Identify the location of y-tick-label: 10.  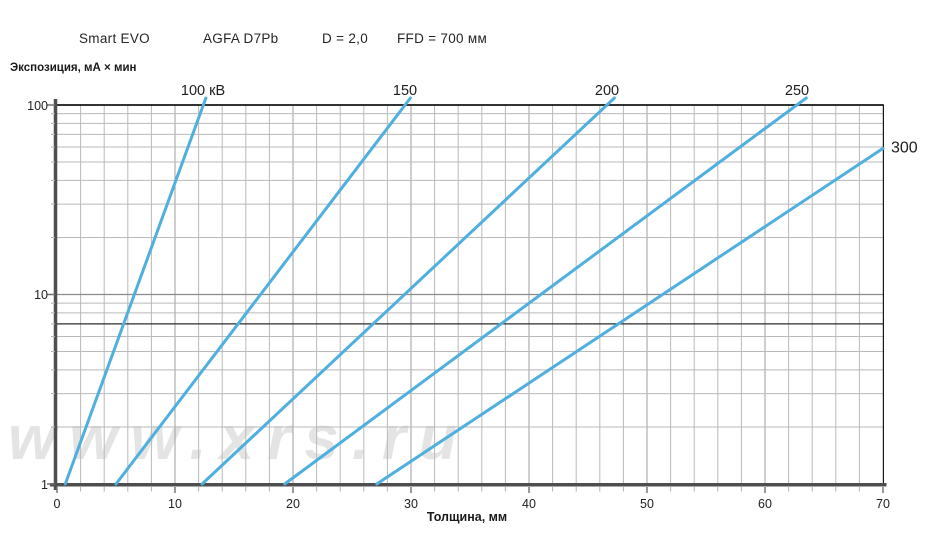
(41, 295).